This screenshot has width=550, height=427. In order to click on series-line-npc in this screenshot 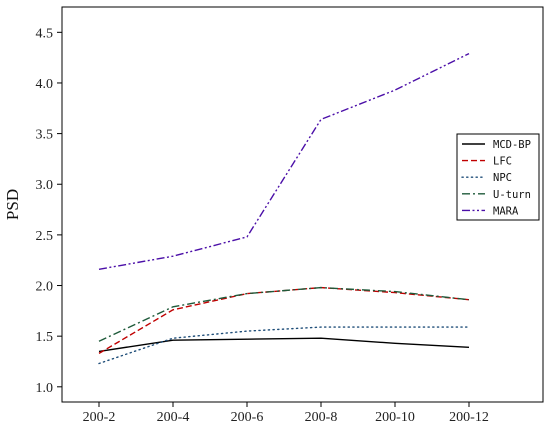, I will do `click(284, 345)`.